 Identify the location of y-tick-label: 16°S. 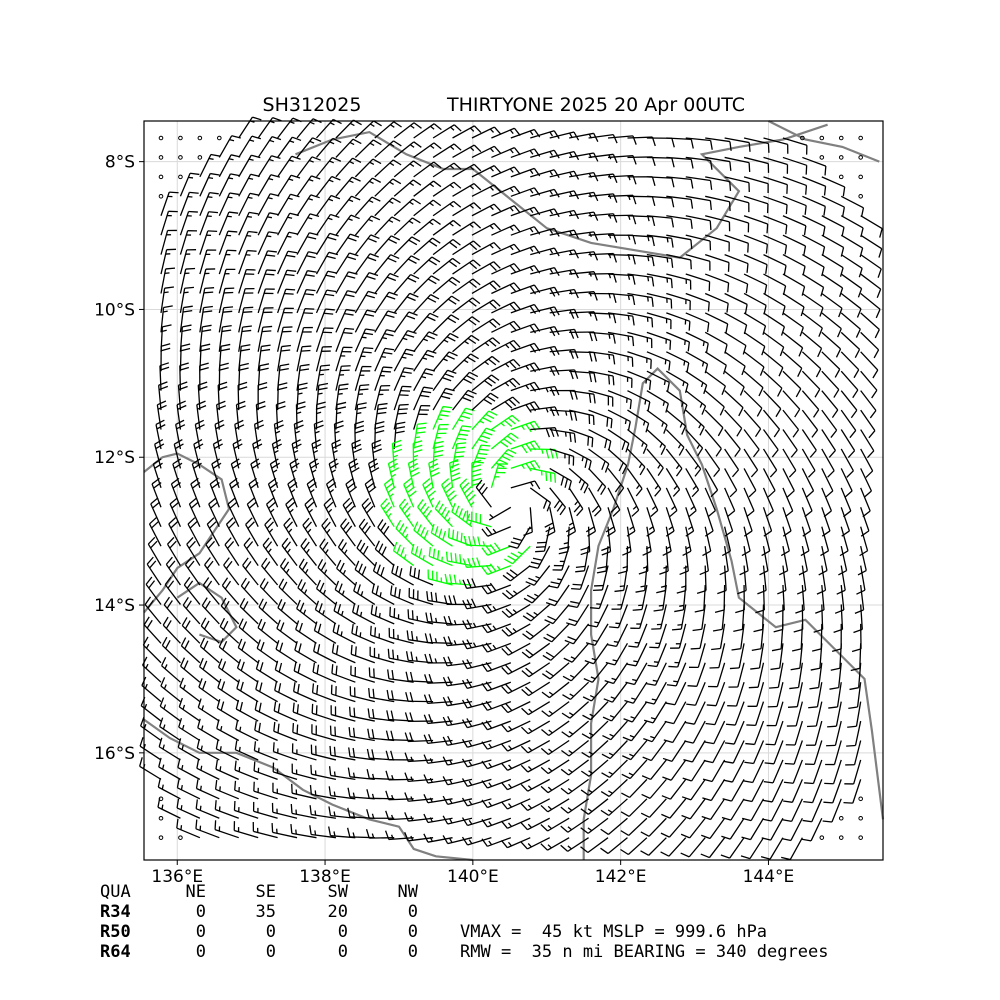
(114, 754).